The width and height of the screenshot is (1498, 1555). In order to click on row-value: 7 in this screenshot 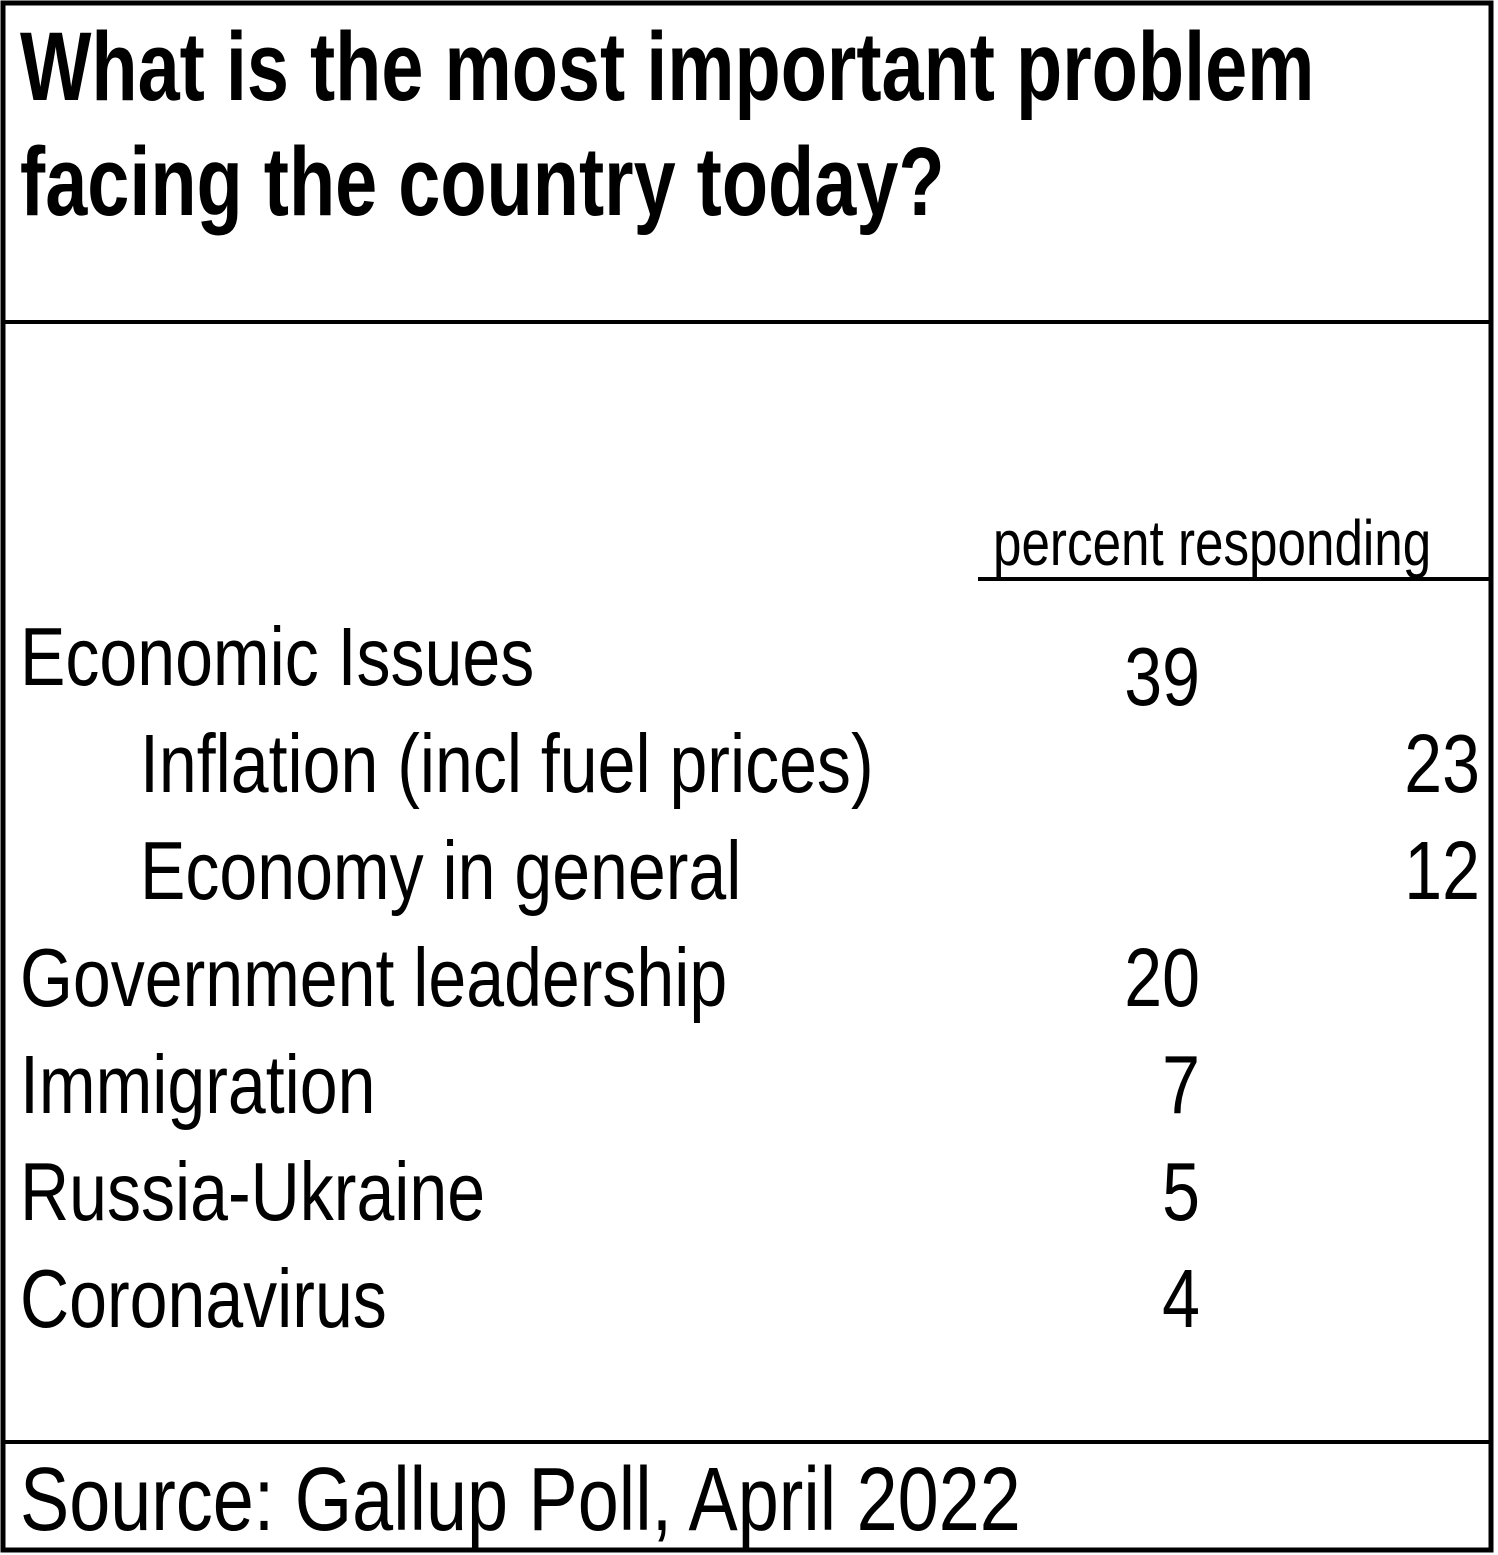, I will do `click(1181, 1085)`.